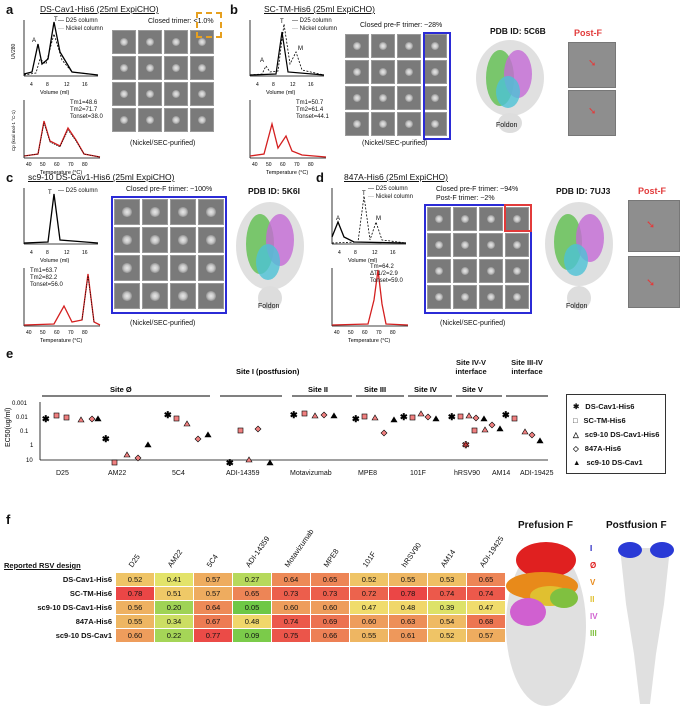 The width and height of the screenshot is (685, 715). Describe the element at coordinates (43, 333) in the screenshot. I see `c-dsc-tick-2: 50` at that location.